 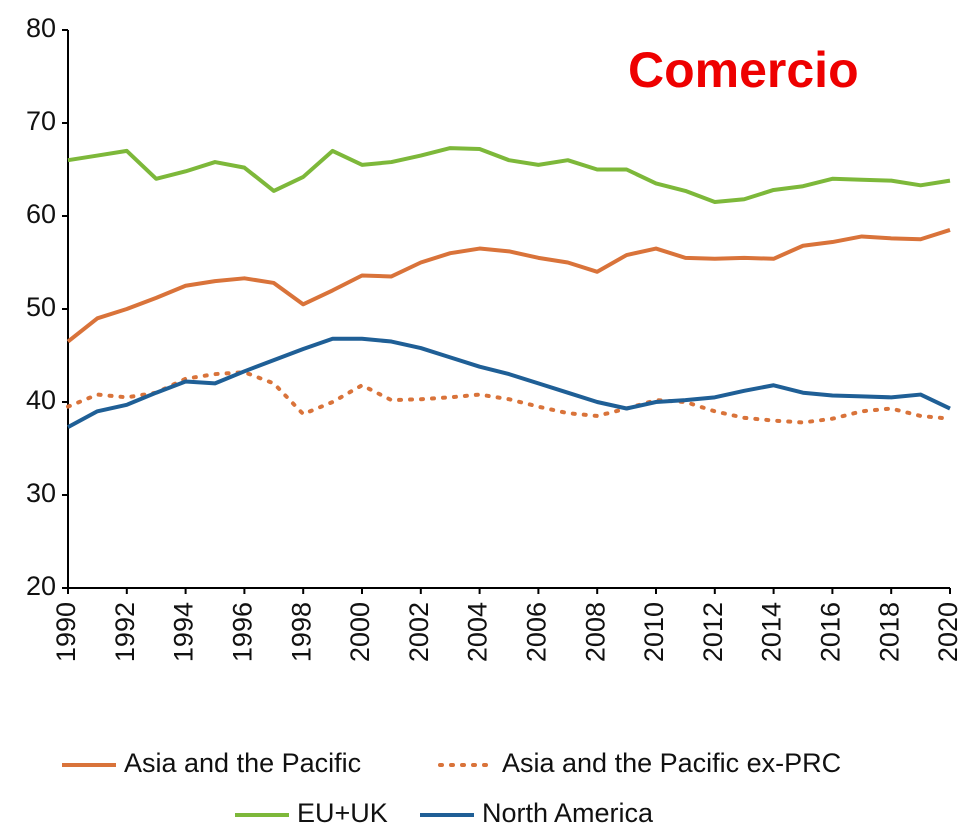 What do you see at coordinates (41, 400) in the screenshot?
I see `y-tick-label: 40` at bounding box center [41, 400].